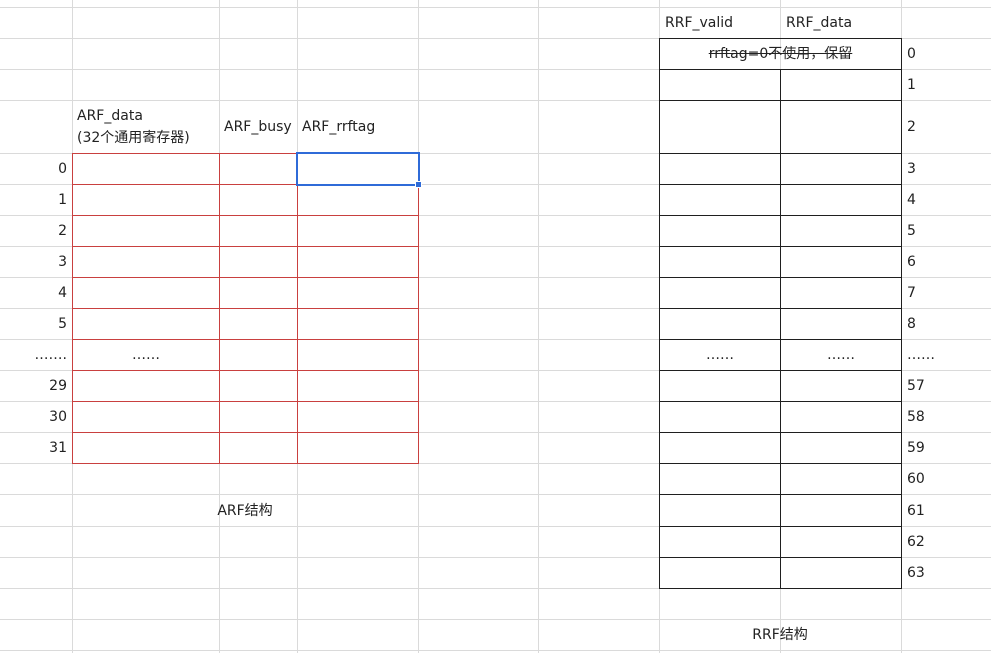 The image size is (991, 653). I want to click on arf-row-index: ……., so click(50, 355).